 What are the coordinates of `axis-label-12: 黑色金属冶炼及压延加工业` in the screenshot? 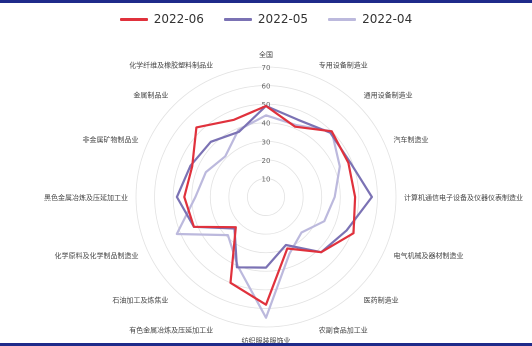 It's located at (86, 197).